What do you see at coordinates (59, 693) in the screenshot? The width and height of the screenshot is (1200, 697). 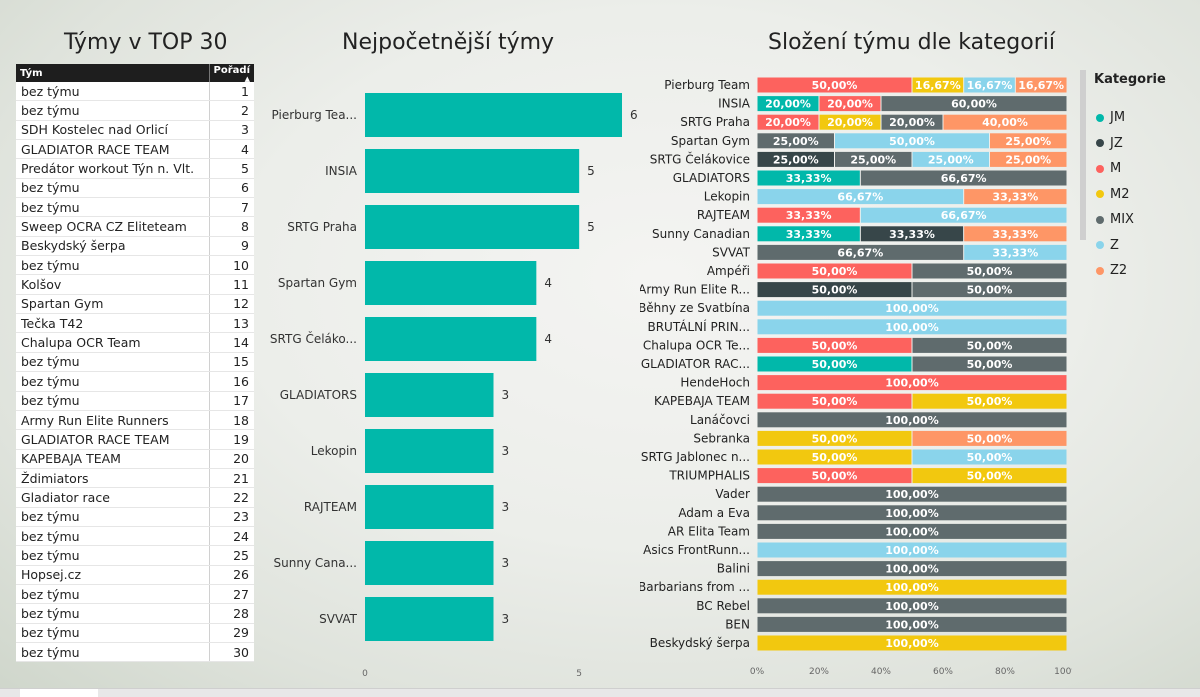 I see `page-tab-active` at bounding box center [59, 693].